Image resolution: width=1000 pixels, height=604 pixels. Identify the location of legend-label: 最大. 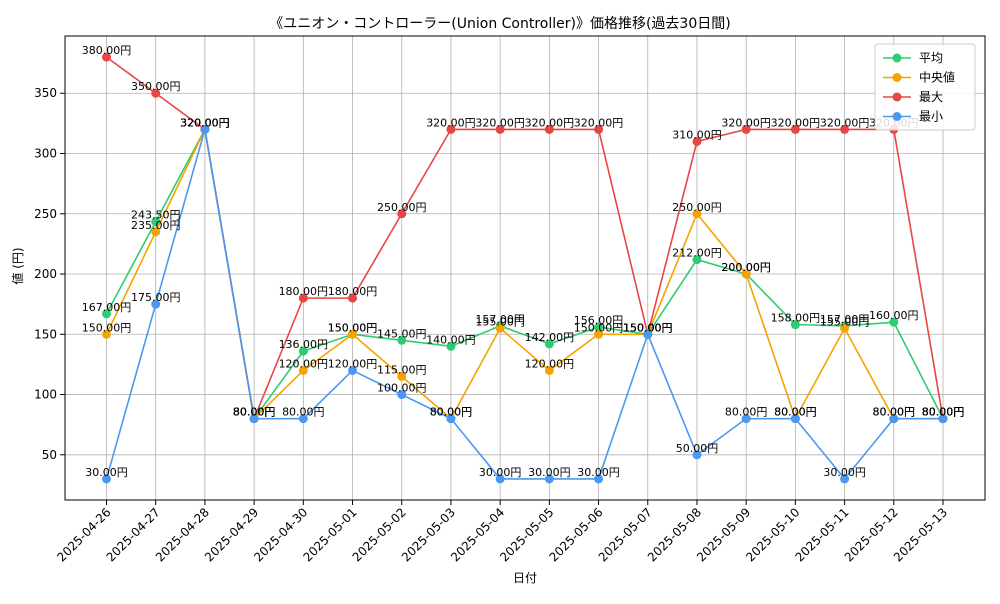
(931, 97).